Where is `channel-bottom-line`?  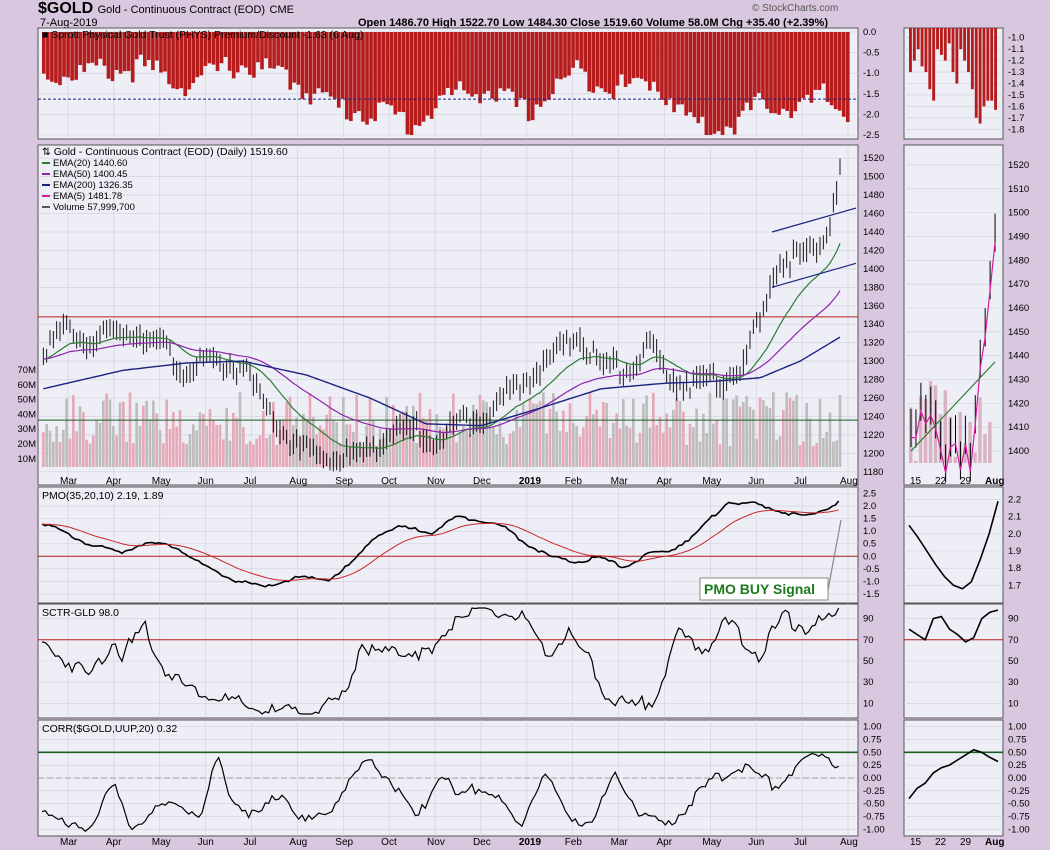
channel-bottom-line is located at coordinates (814, 275).